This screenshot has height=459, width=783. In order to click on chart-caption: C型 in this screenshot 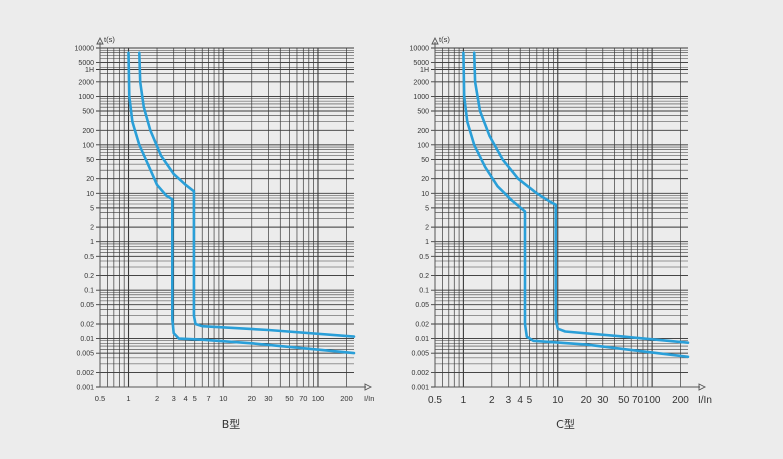, I will do `click(565, 424)`.